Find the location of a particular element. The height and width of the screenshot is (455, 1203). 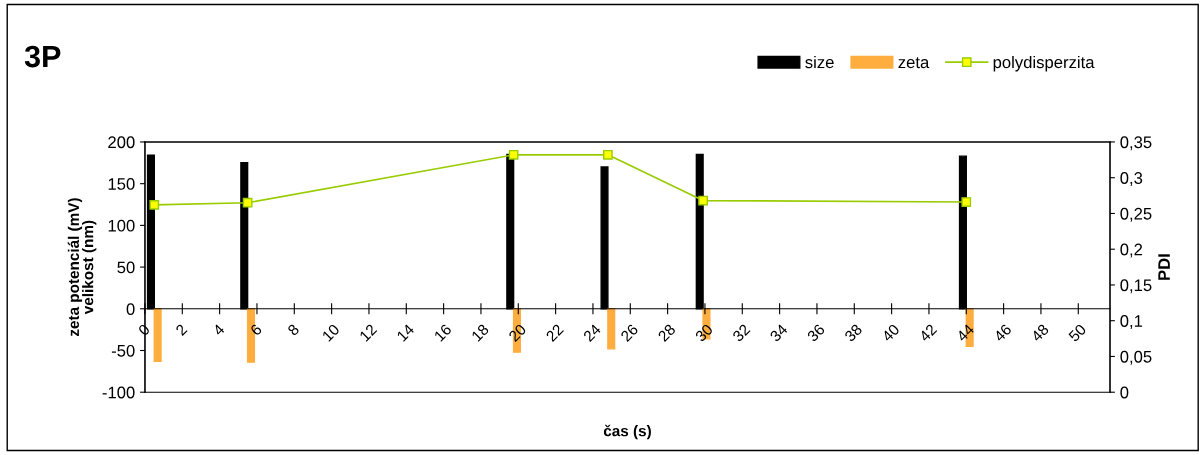

x-tick-label: 8 is located at coordinates (293, 330).